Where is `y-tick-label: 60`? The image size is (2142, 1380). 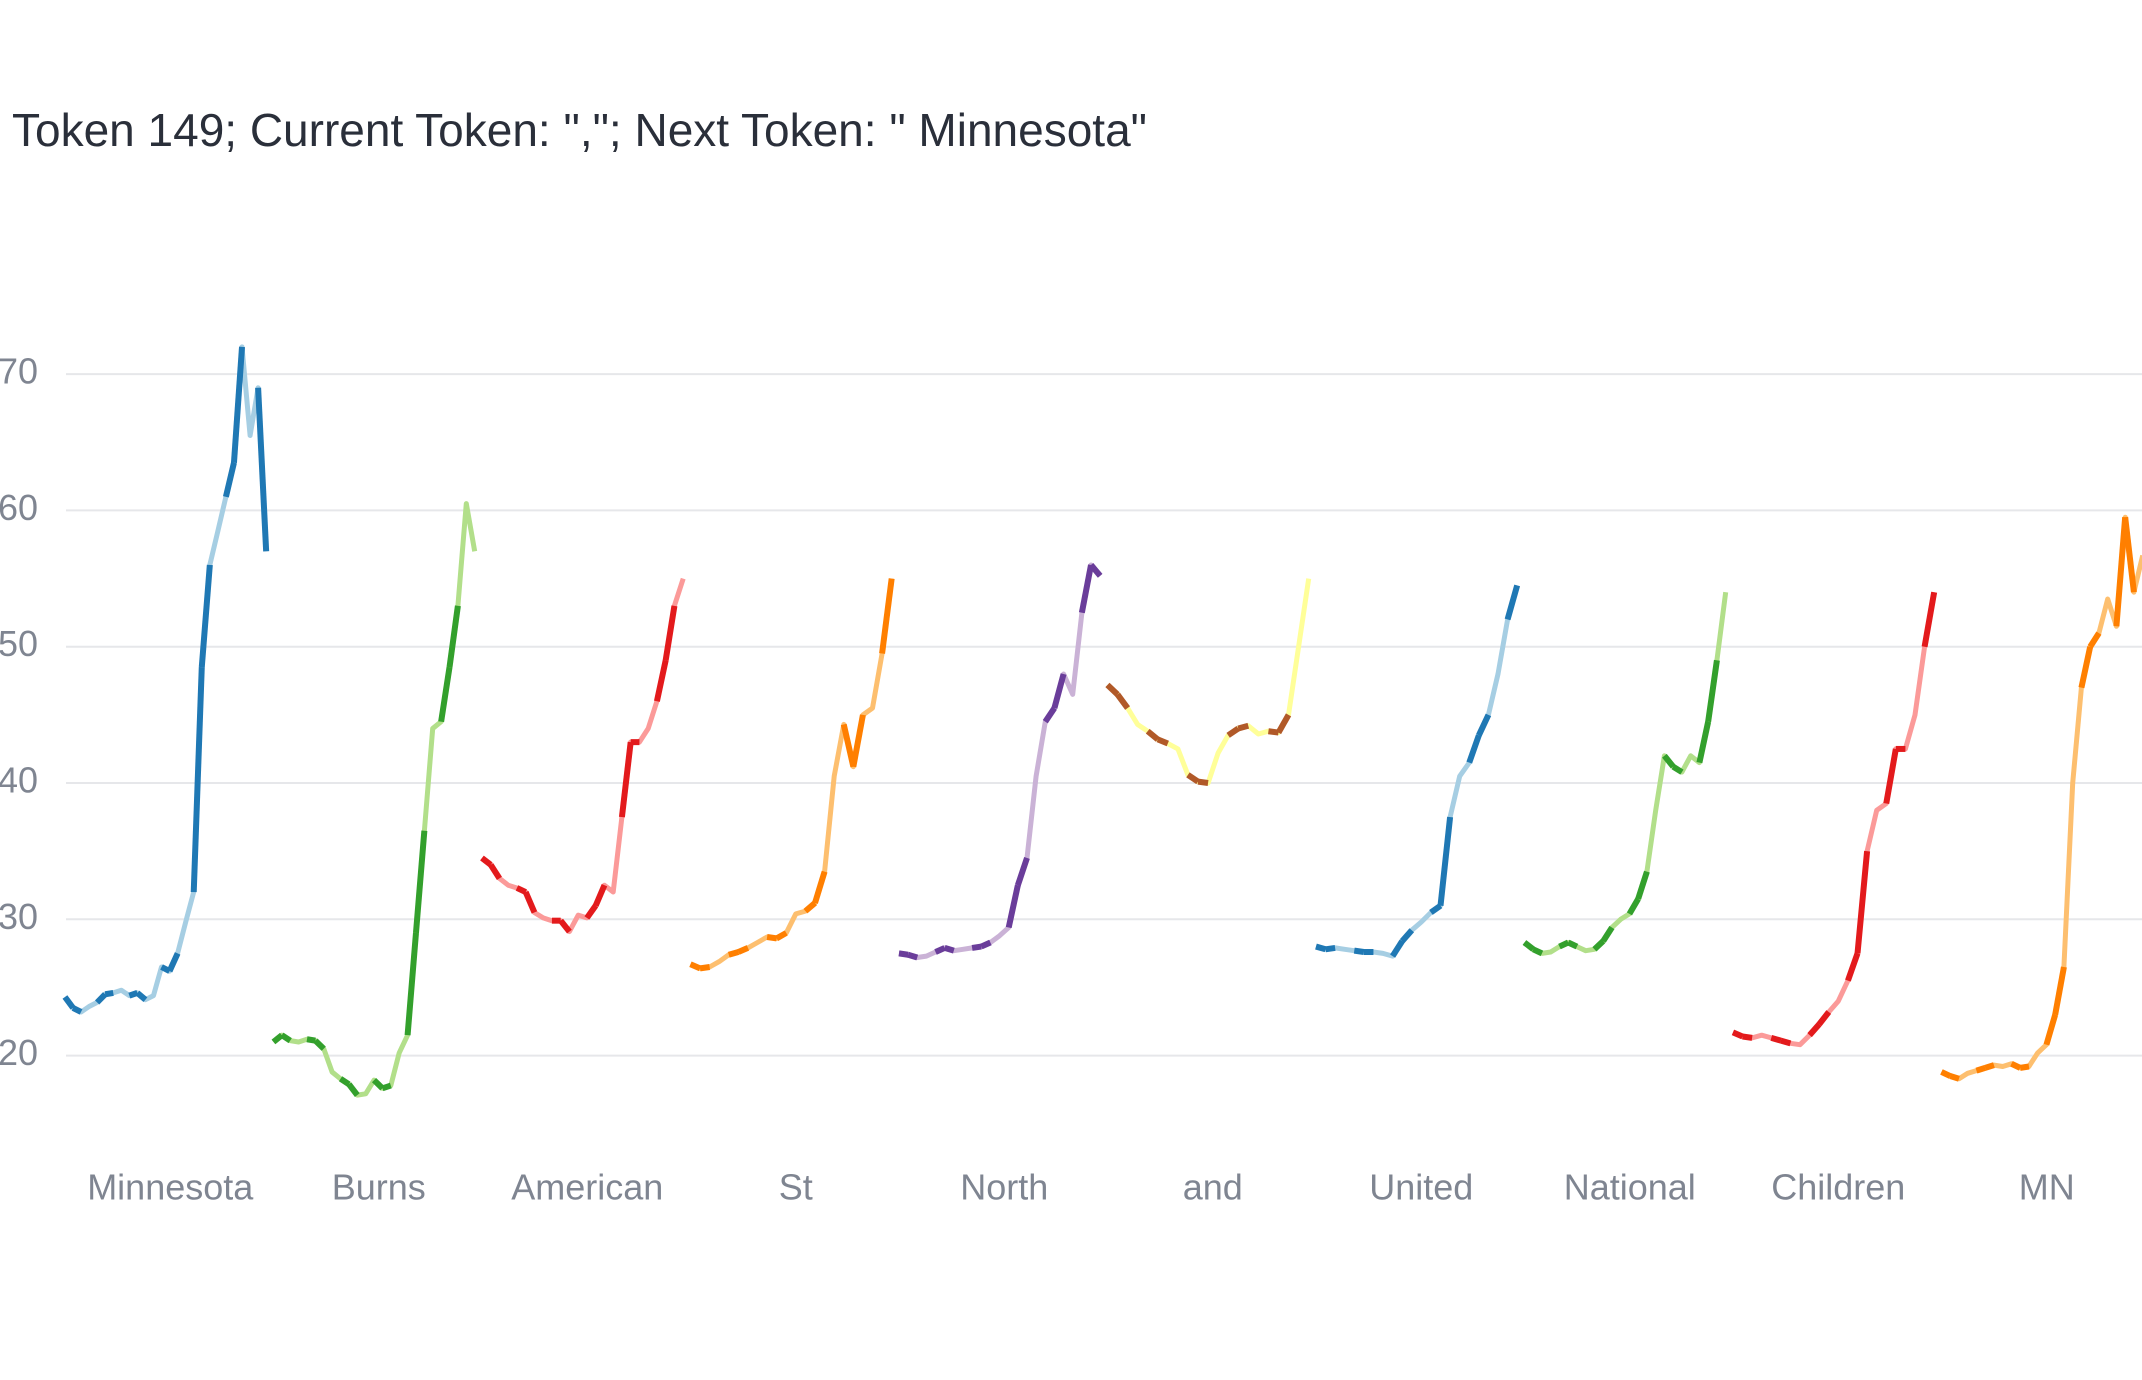
y-tick-label: 60 is located at coordinates (19, 507).